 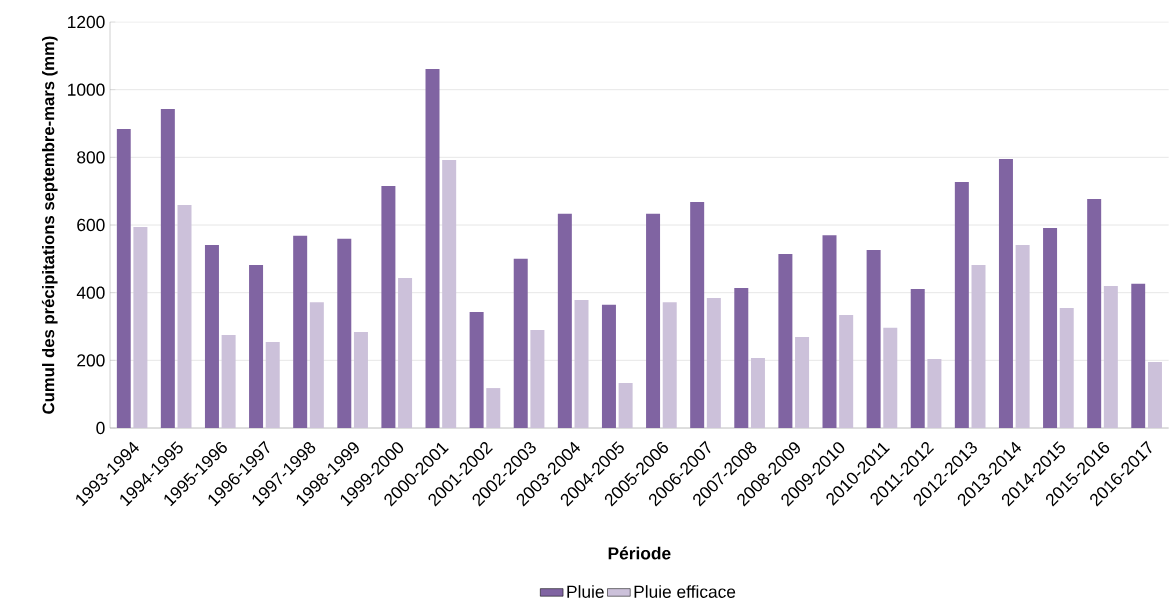 I want to click on legend-label: Pluie efficace, so click(x=685, y=591).